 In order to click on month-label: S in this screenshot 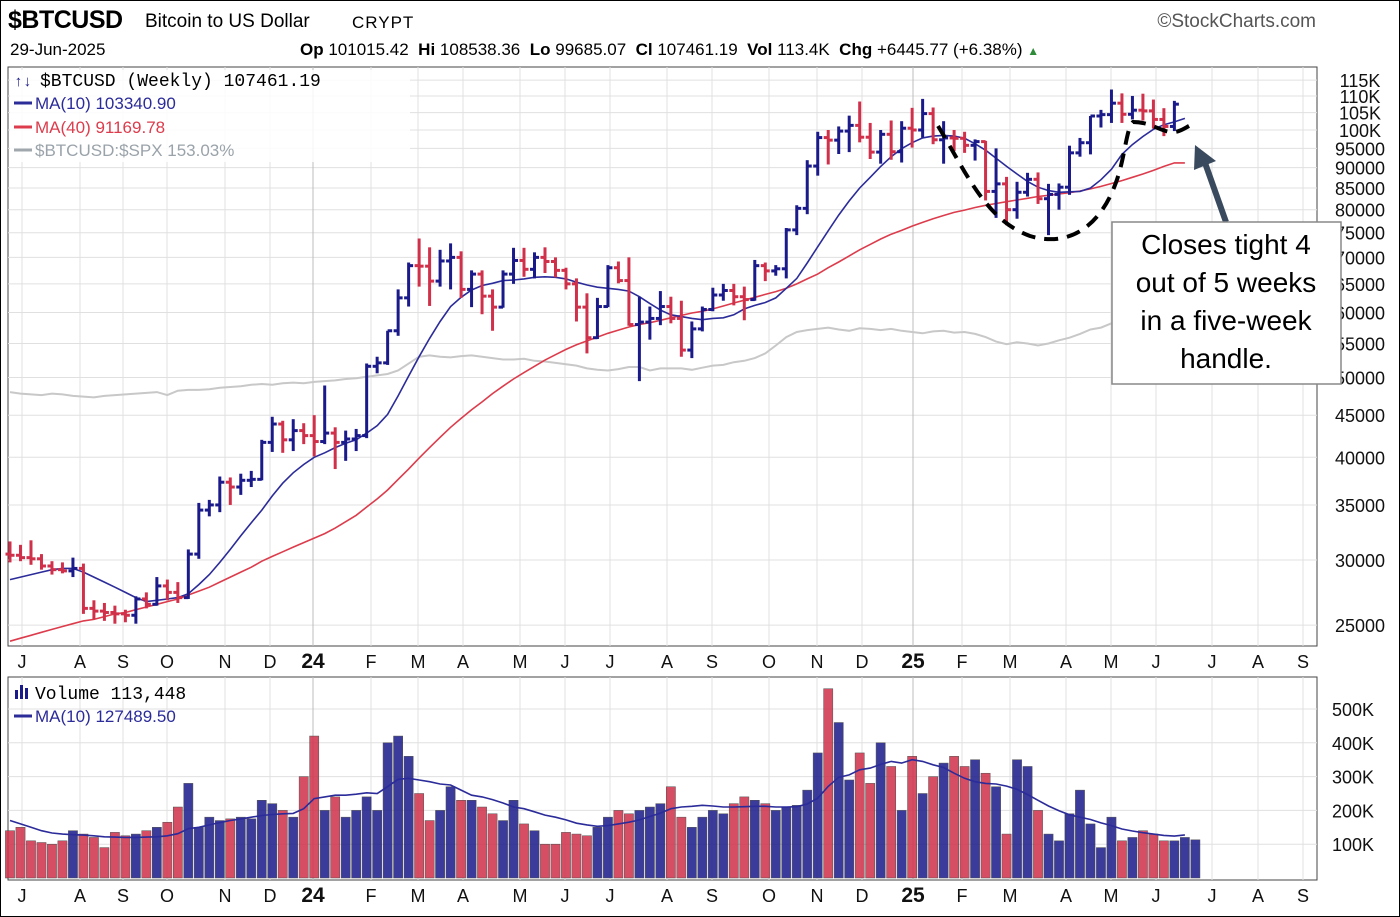, I will do `click(123, 896)`.